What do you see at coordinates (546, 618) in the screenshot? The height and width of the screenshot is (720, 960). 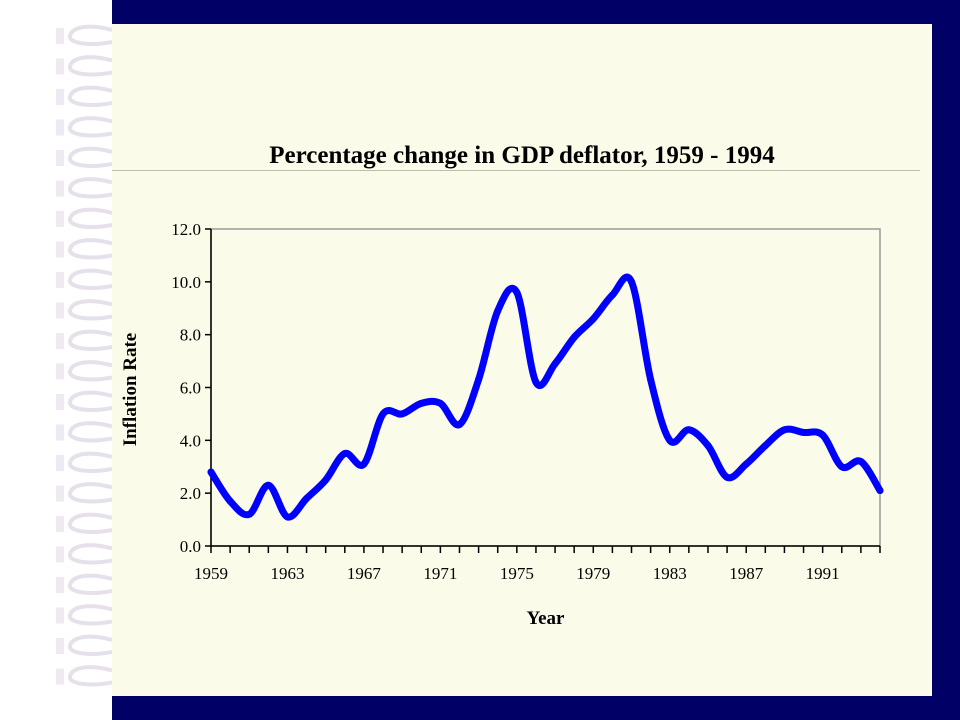 I see `x-axis-title: Year` at bounding box center [546, 618].